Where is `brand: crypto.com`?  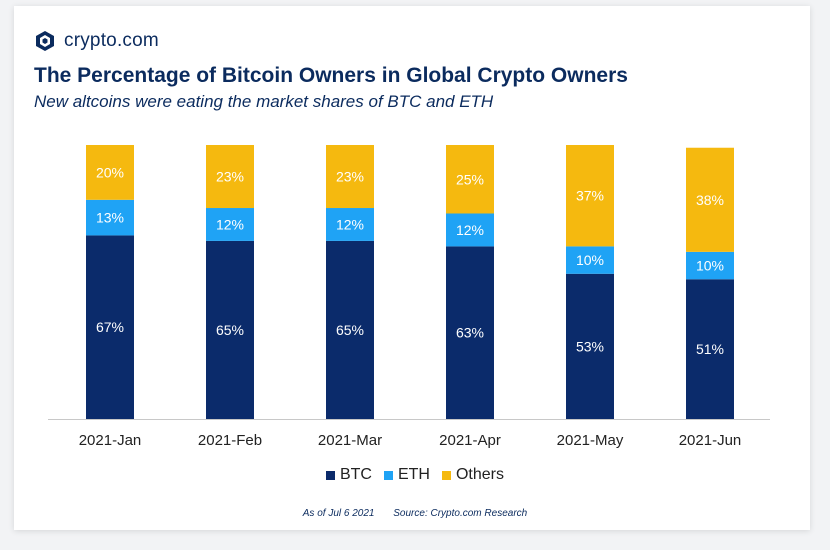
brand: crypto.com is located at coordinates (96, 41).